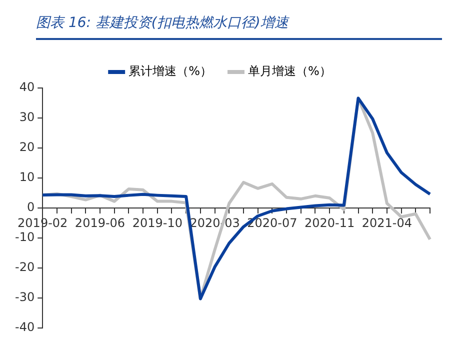 The image size is (462, 343). I want to click on chart-title: 图表 16: 基建投资(扣电热燃水口径)增速, so click(239, 24).